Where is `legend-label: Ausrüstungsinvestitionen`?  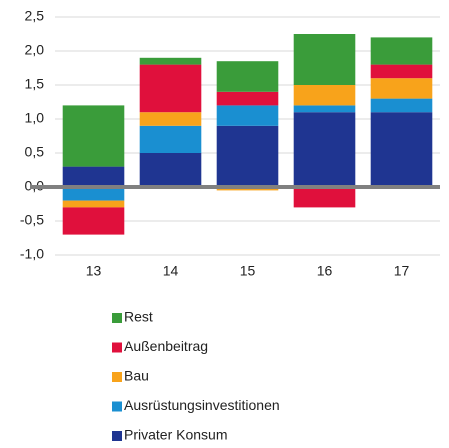 legend-label: Ausrüstungsinvestitionen is located at coordinates (202, 405).